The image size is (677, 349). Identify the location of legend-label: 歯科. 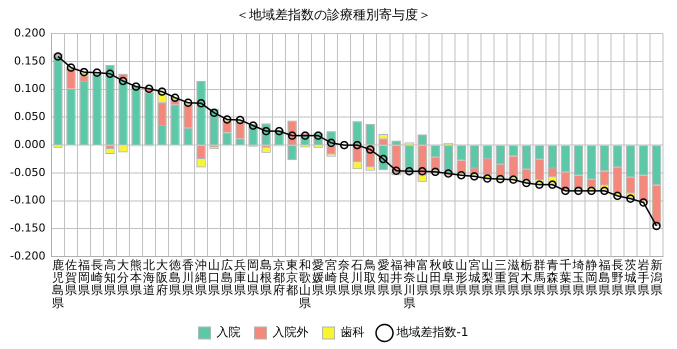
(352, 332).